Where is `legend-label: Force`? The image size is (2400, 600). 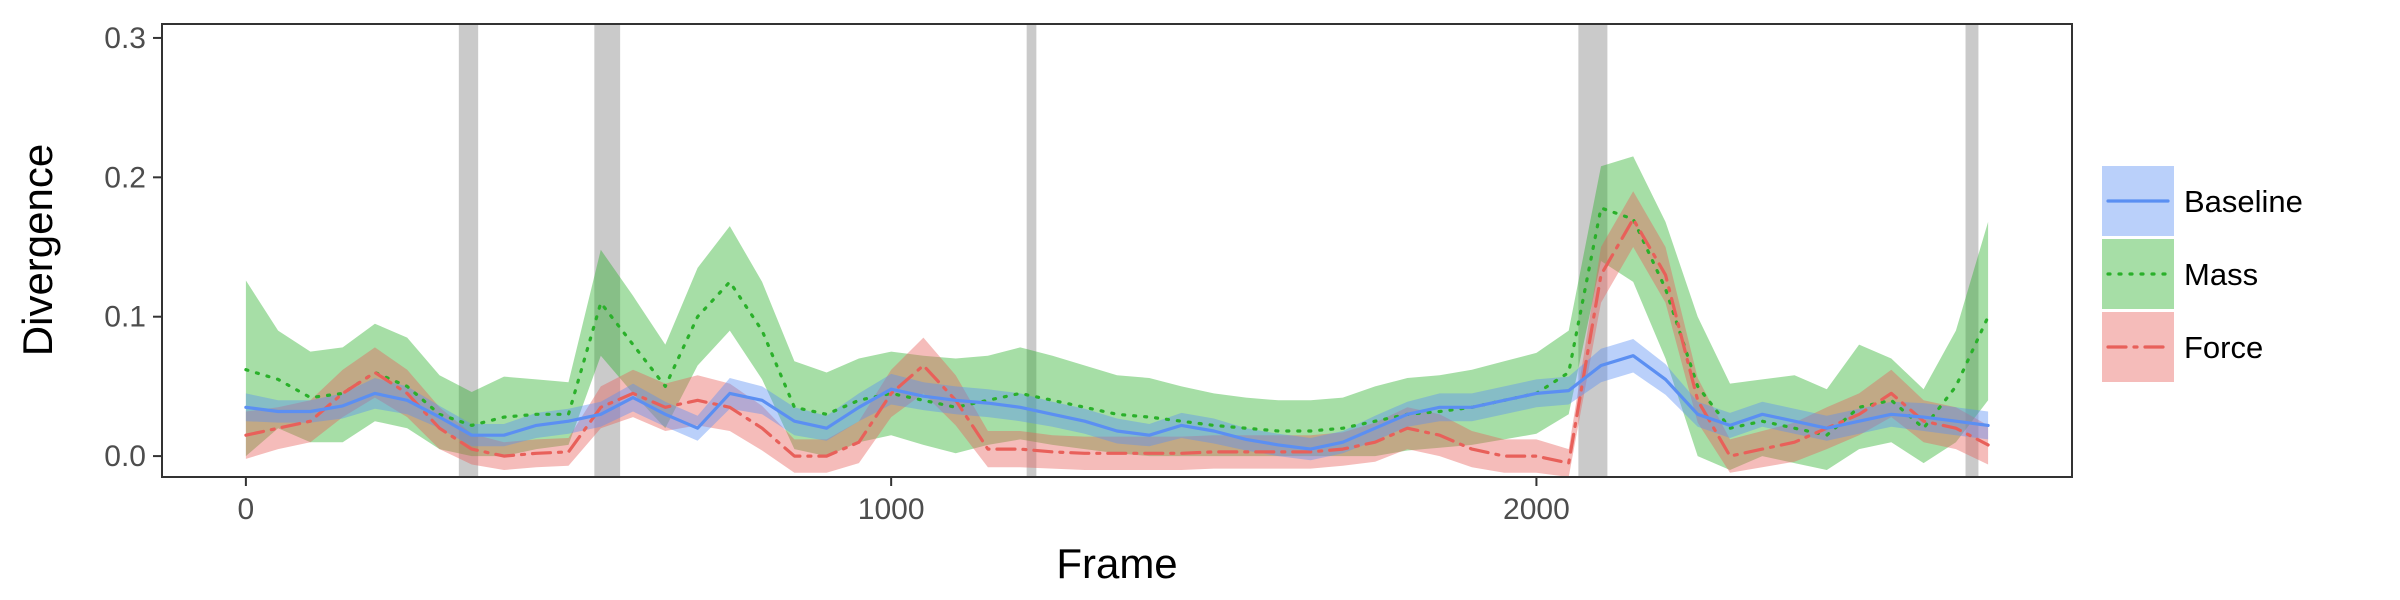
legend-label: Force is located at coordinates (2223, 347).